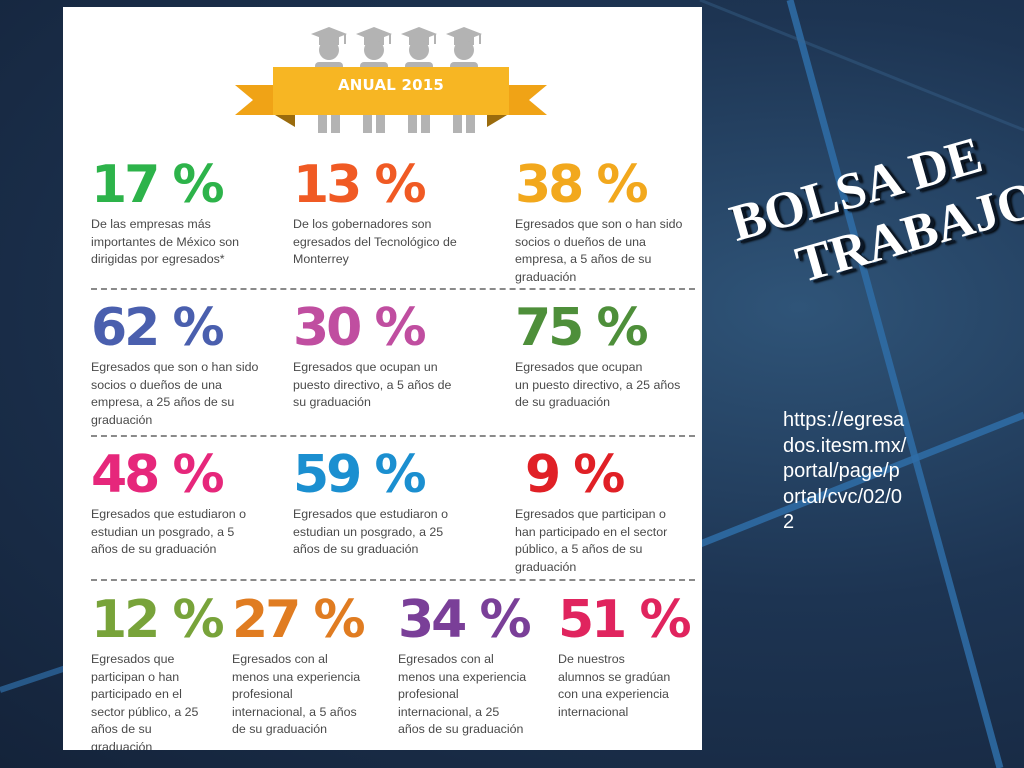 Image resolution: width=1024 pixels, height=768 pixels. Describe the element at coordinates (158, 620) in the screenshot. I see `stat-value: 12 %` at that location.